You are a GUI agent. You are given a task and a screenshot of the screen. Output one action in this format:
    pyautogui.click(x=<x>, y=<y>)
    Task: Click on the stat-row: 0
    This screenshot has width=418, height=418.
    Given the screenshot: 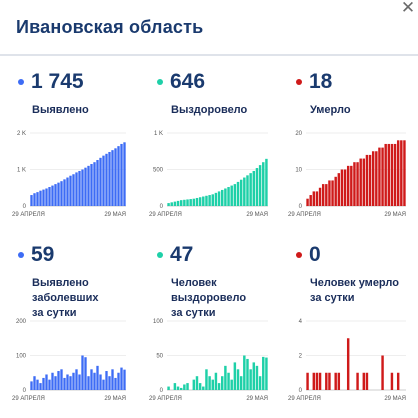 What is the action you would take?
    pyautogui.click(x=308, y=254)
    